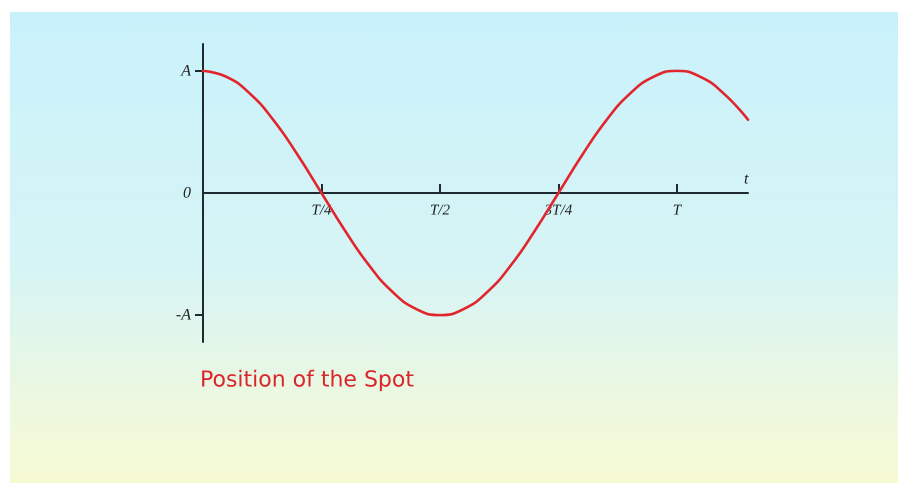  Describe the element at coordinates (307, 380) in the screenshot. I see `text: Position of the Spot` at that location.